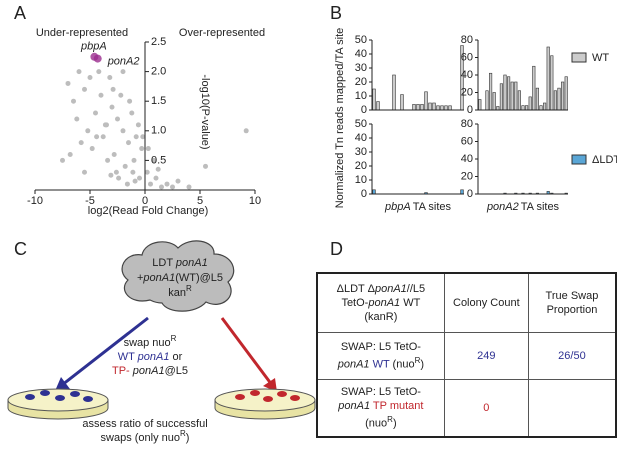 Image resolution: width=617 pixels, height=462 pixels. I want to click on table-row: SWAP: L5 TetO-ponA1 WT (nuoR) 249 26/50, so click(466, 356).